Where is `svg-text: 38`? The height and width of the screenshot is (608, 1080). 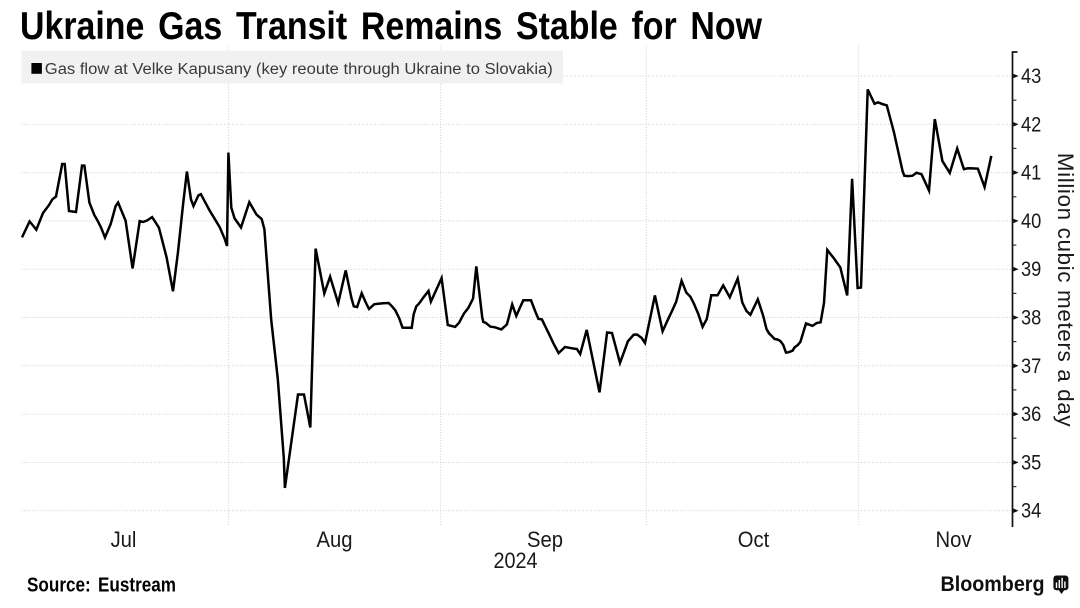 svg-text: 38 is located at coordinates (1031, 317).